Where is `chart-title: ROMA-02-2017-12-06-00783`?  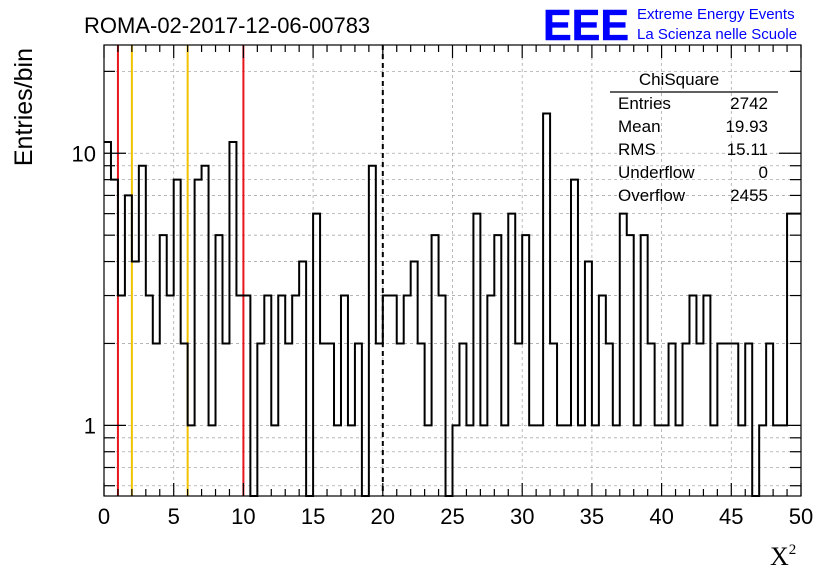 chart-title: ROMA-02-2017-12-06-00783 is located at coordinates (227, 25).